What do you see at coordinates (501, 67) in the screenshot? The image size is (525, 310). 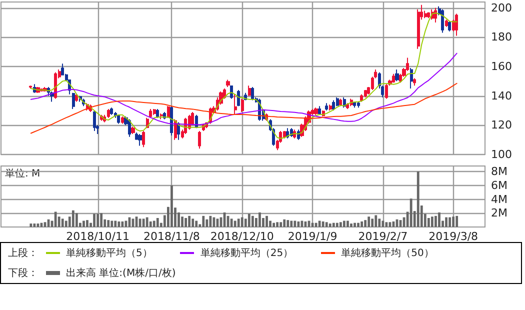 I see `y-tick-label: 160` at bounding box center [501, 67].